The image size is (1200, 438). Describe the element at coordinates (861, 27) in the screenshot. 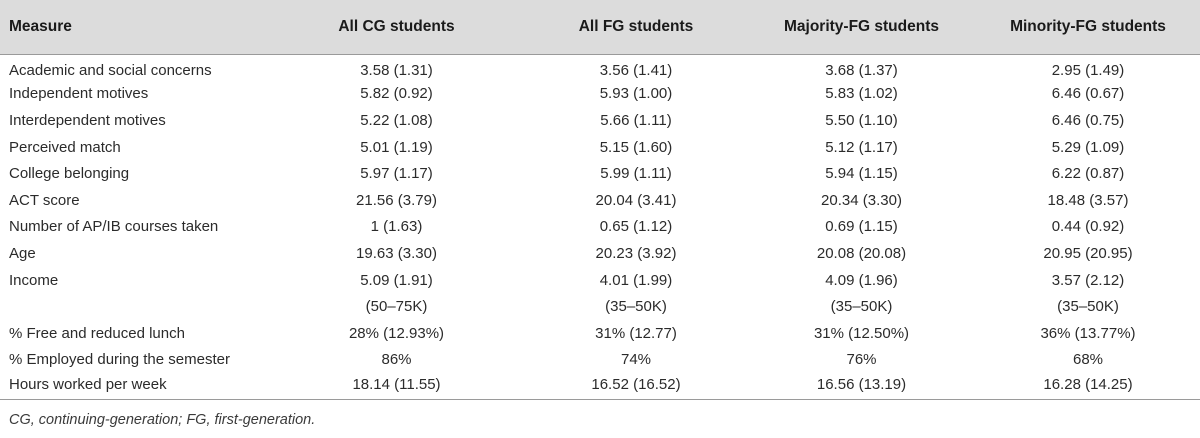

I see `column-header-majority-fg: Majority-FG students` at that location.